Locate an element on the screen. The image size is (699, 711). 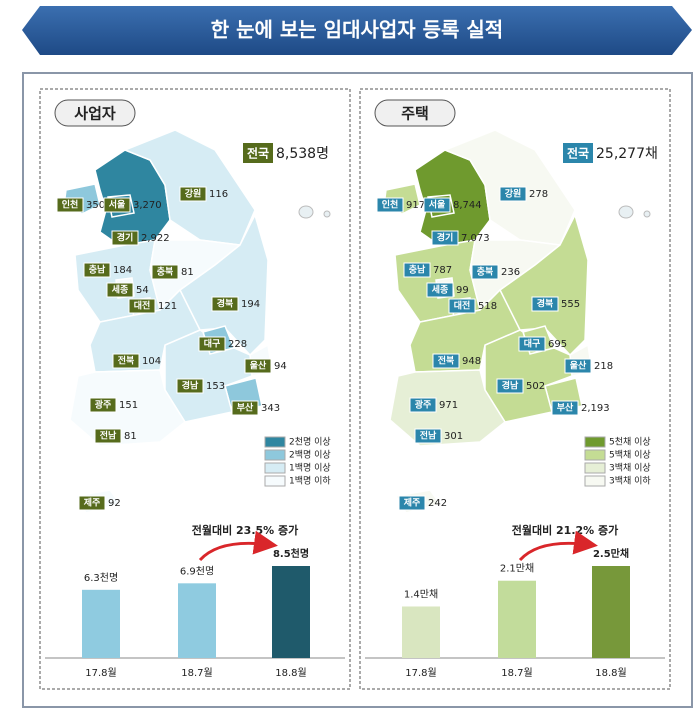
total-badge is located at coordinates (258, 153).